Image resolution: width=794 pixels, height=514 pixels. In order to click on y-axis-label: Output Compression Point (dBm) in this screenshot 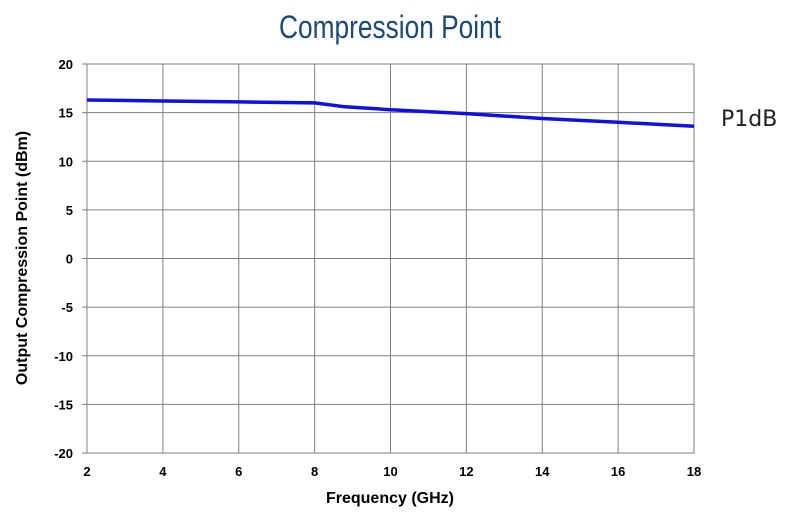, I will do `click(22, 258)`.